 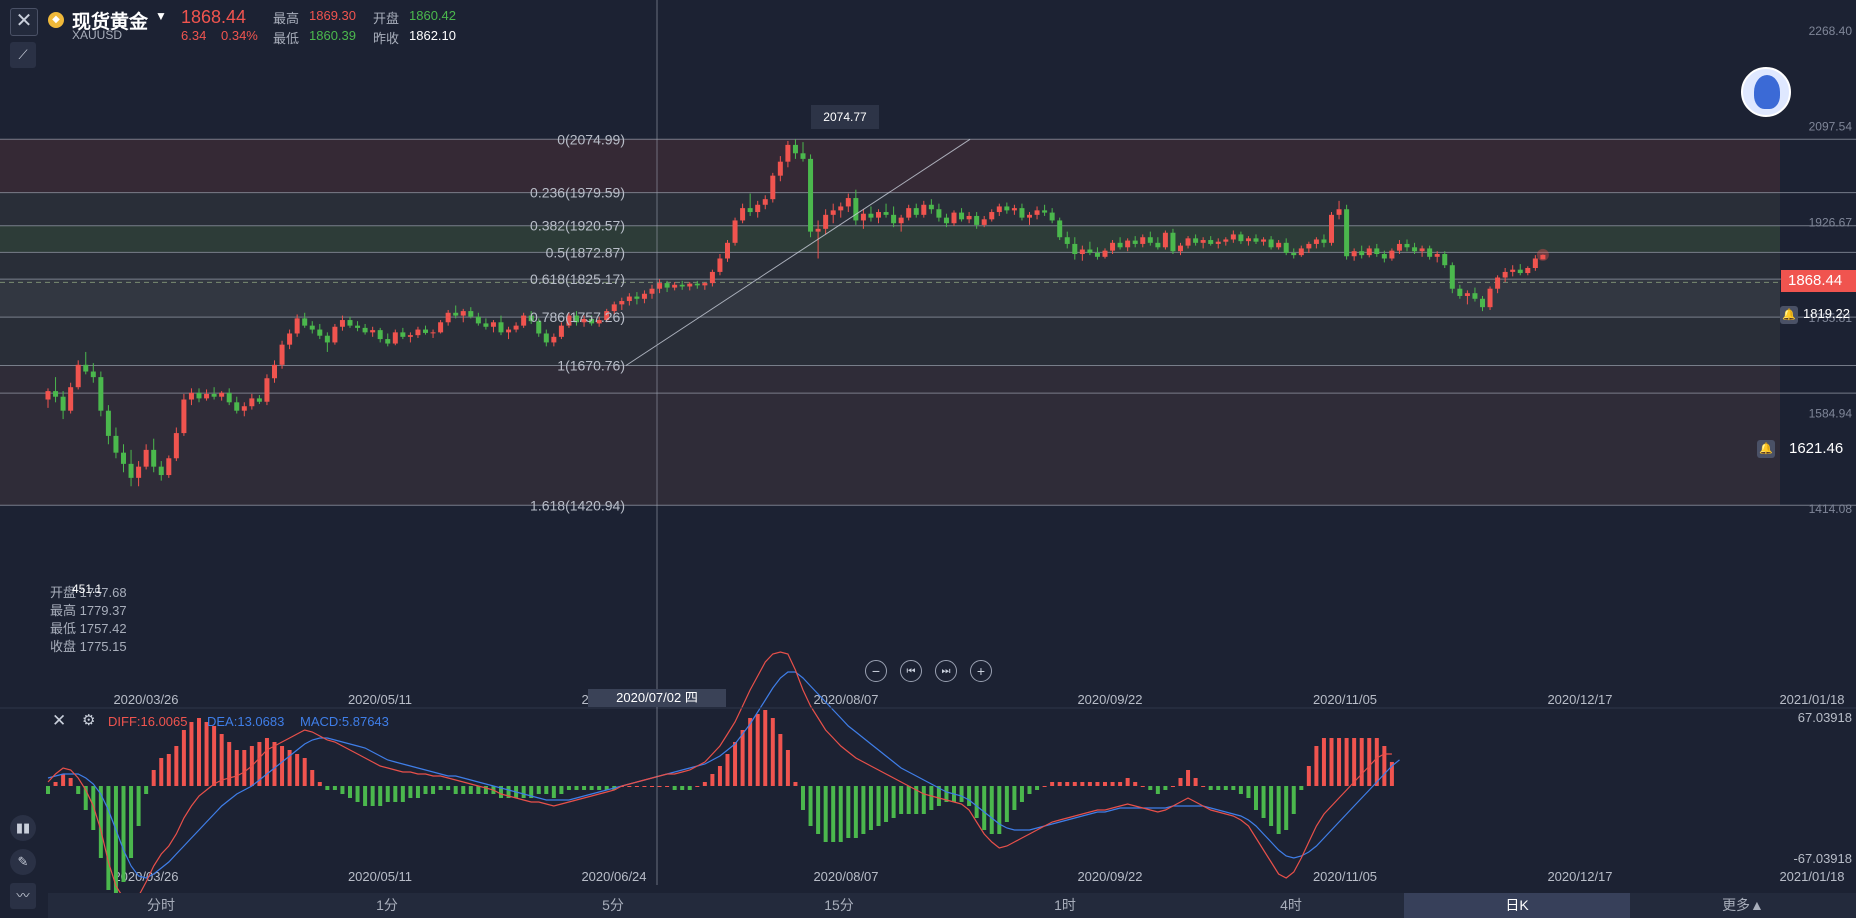 I want to click on skip-back-icon: ⏮, so click(x=911, y=671).